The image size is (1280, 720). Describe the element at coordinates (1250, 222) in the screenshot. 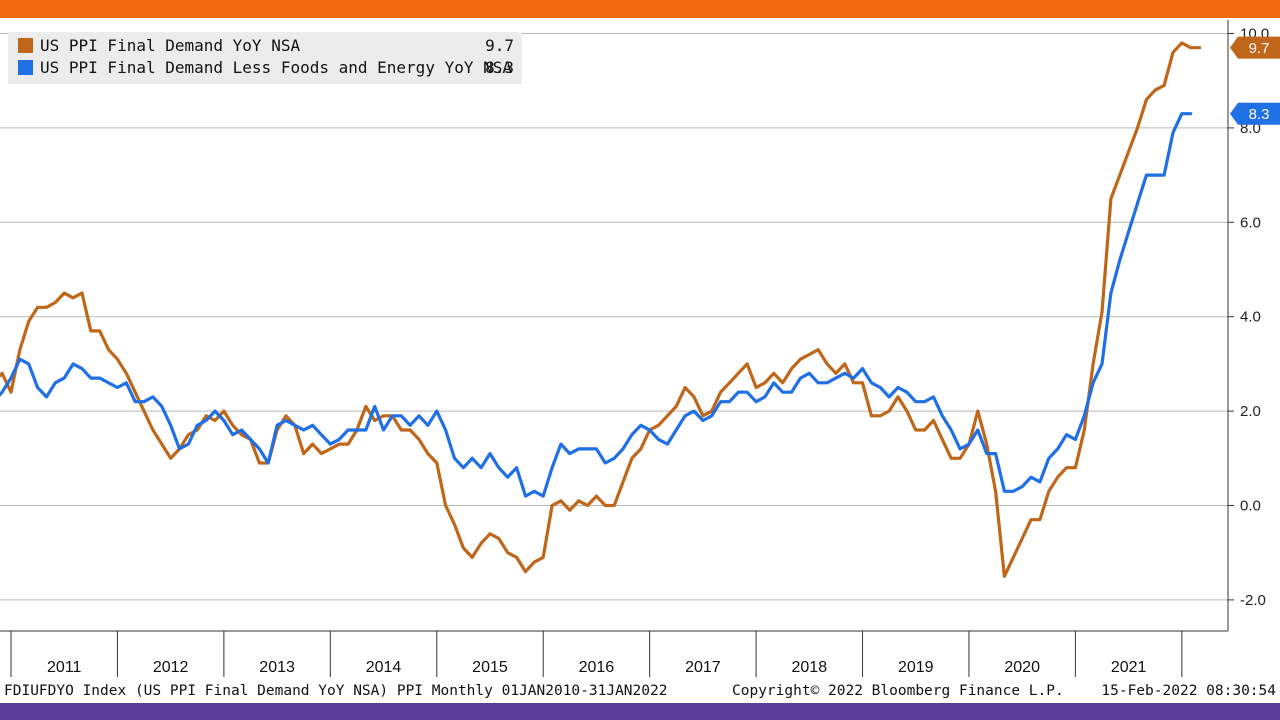

I see `y-tick-label: 6.0` at that location.